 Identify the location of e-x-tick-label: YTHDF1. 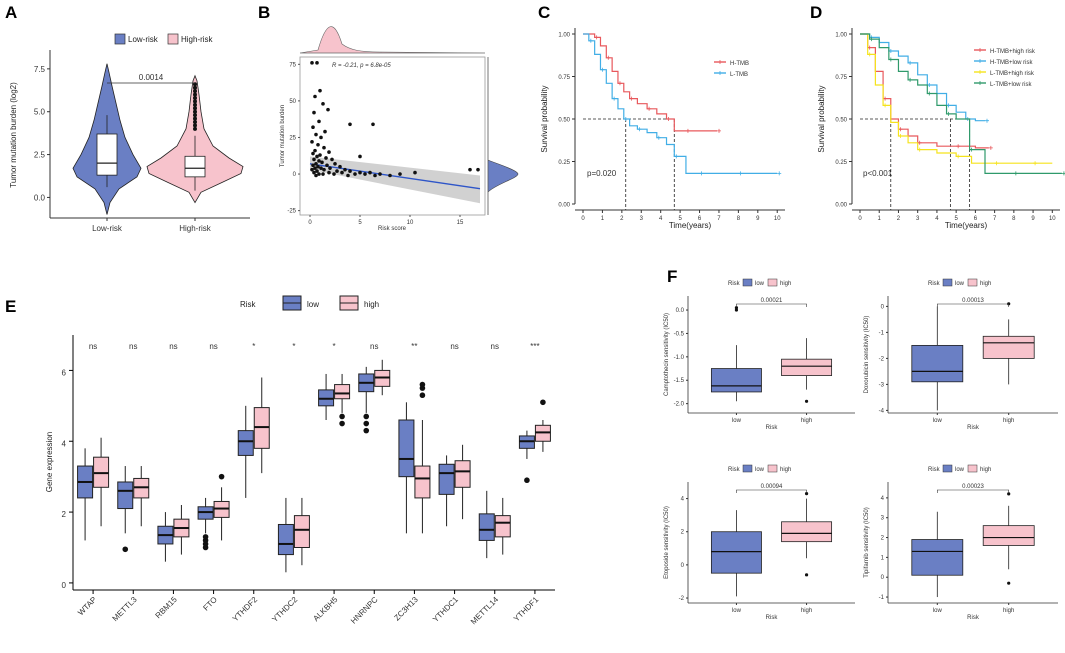
(526, 609).